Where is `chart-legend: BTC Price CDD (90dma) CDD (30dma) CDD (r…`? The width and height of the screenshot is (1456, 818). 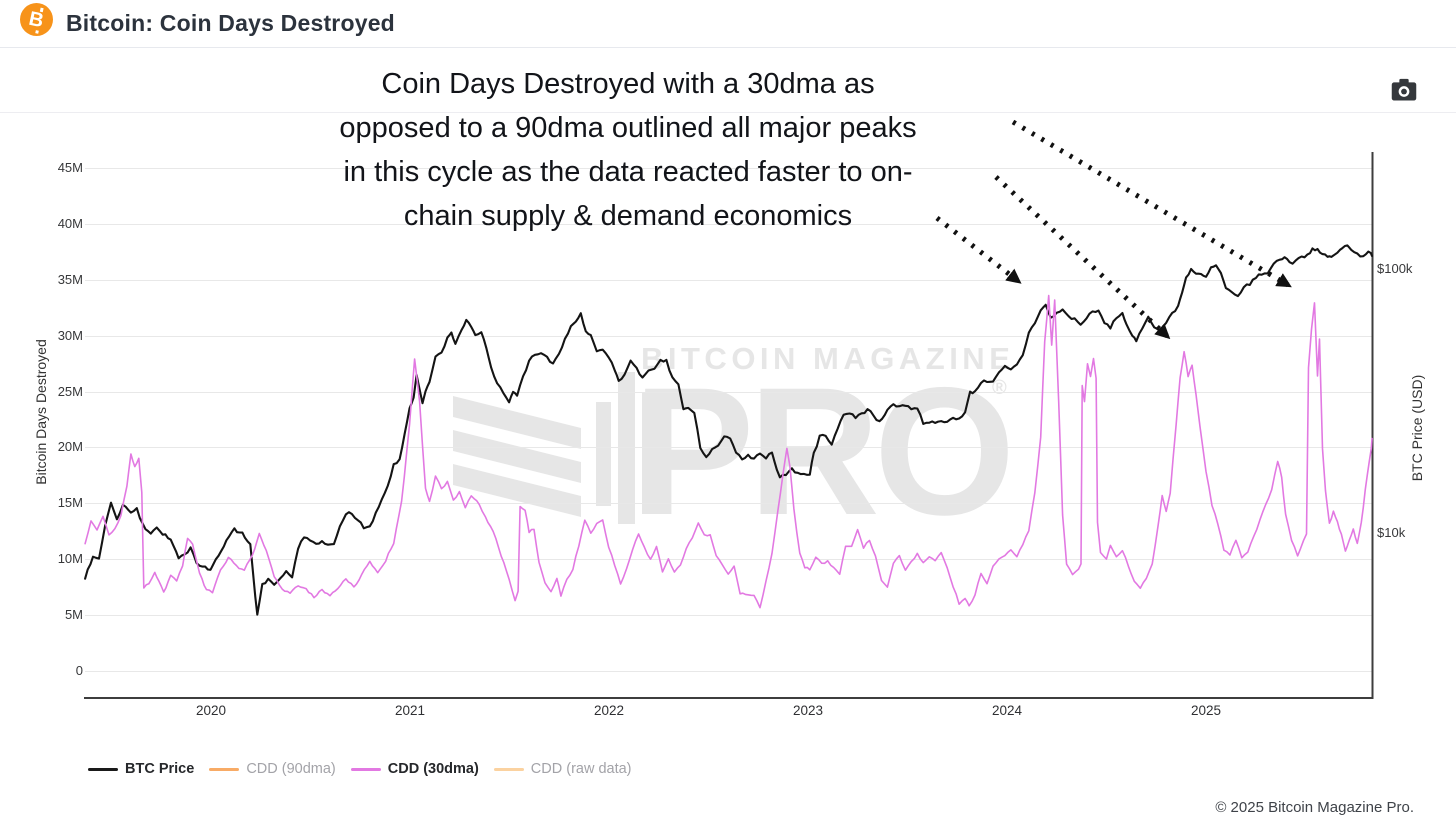 chart-legend: BTC Price CDD (90dma) CDD (30dma) CDD (r… is located at coordinates (360, 769).